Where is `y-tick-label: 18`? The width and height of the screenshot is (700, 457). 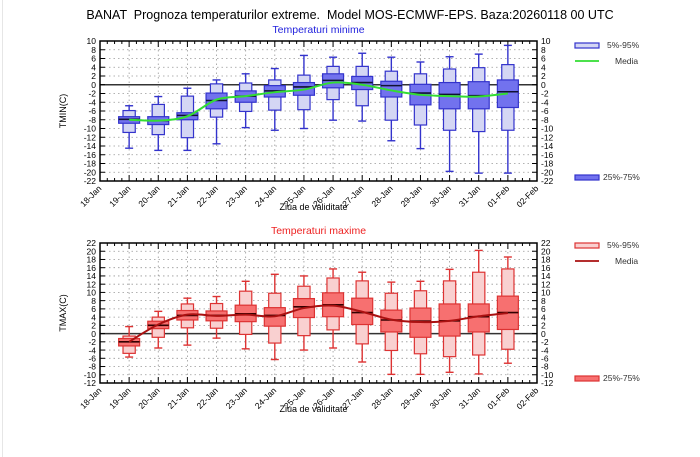 y-tick-label: 18 is located at coordinates (92, 260).